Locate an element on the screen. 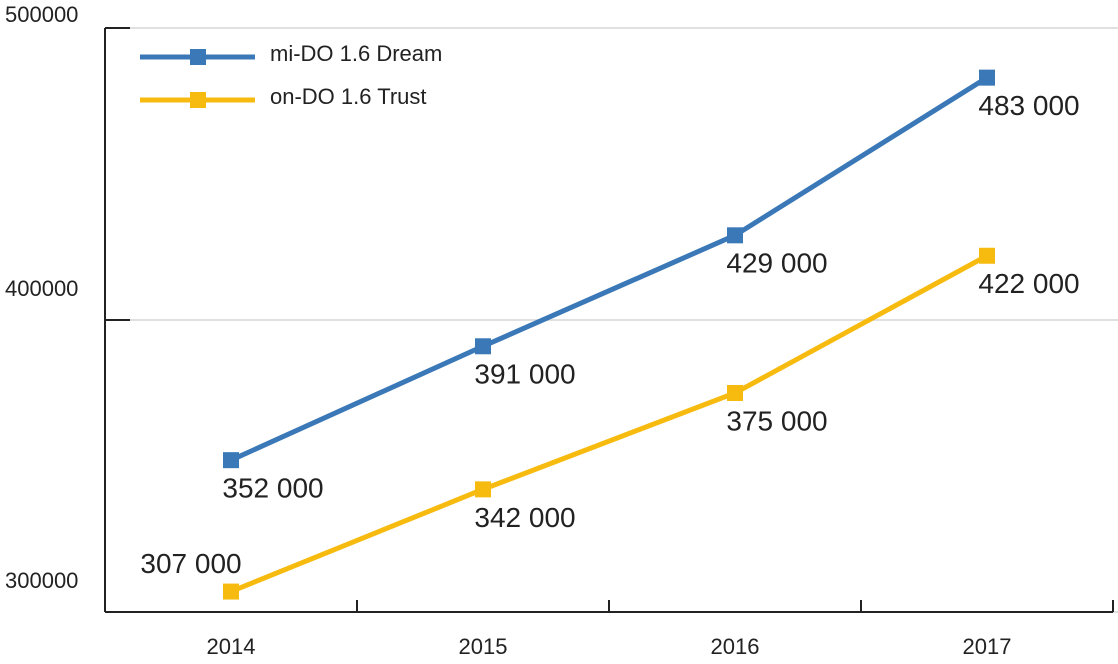 The height and width of the screenshot is (664, 1118). x-tick-label: 2017 is located at coordinates (987, 646).